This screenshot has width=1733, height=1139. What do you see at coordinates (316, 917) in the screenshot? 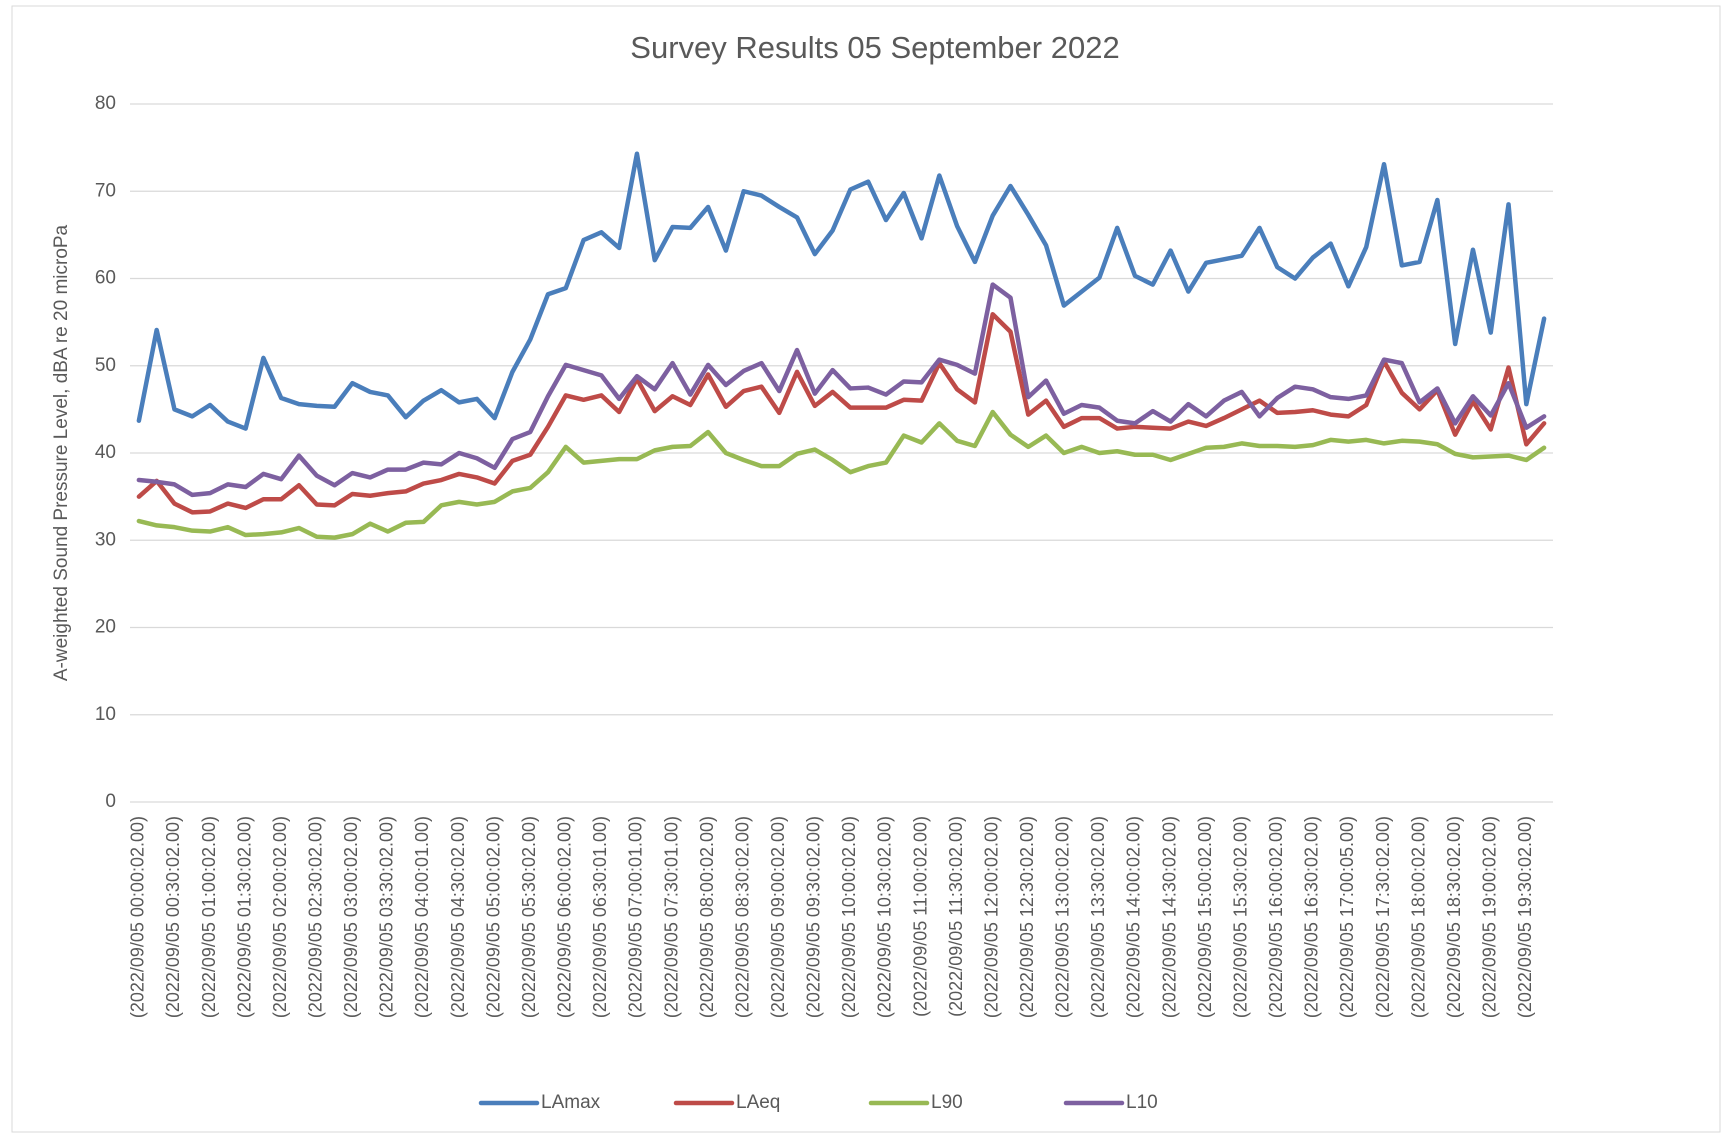
I see `x-tick-label: (2022/09/05 02:30:02.00)` at bounding box center [316, 917].